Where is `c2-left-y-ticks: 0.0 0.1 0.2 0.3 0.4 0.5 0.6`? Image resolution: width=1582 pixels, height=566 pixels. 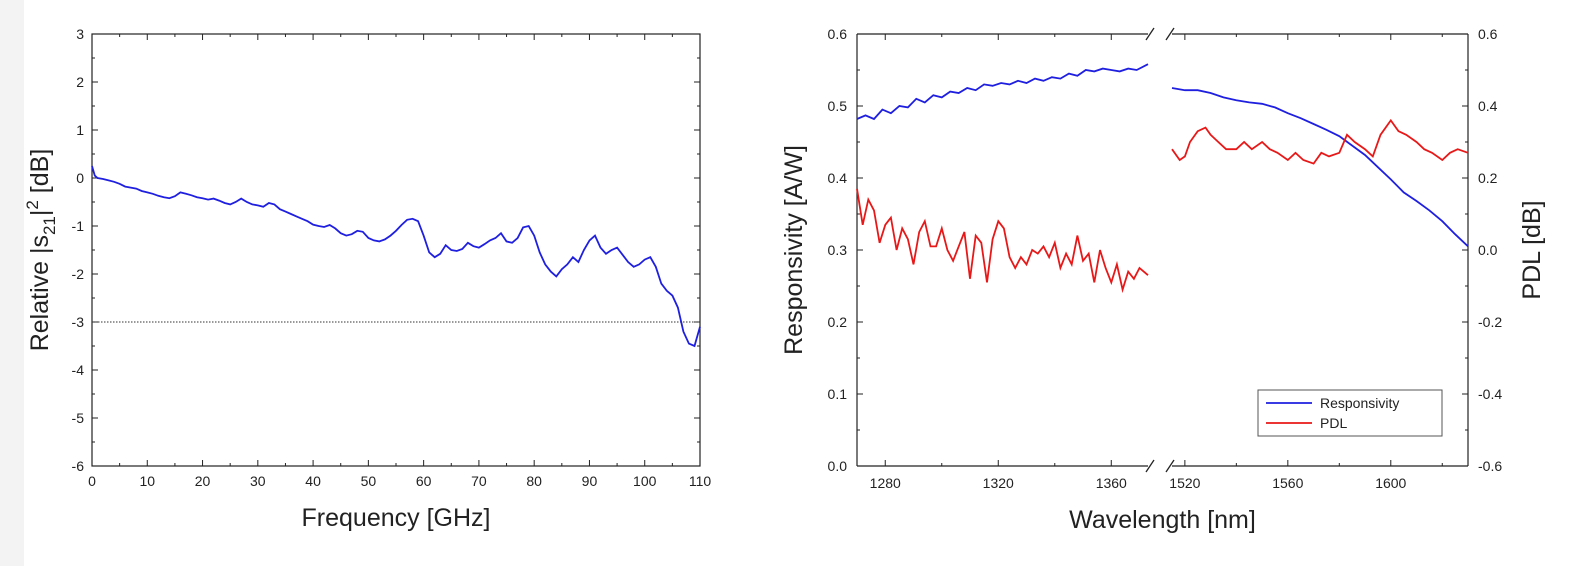
c2-left-y-ticks: 0.0 0.1 0.2 0.3 0.4 0.5 0.6 is located at coordinates (845, 250).